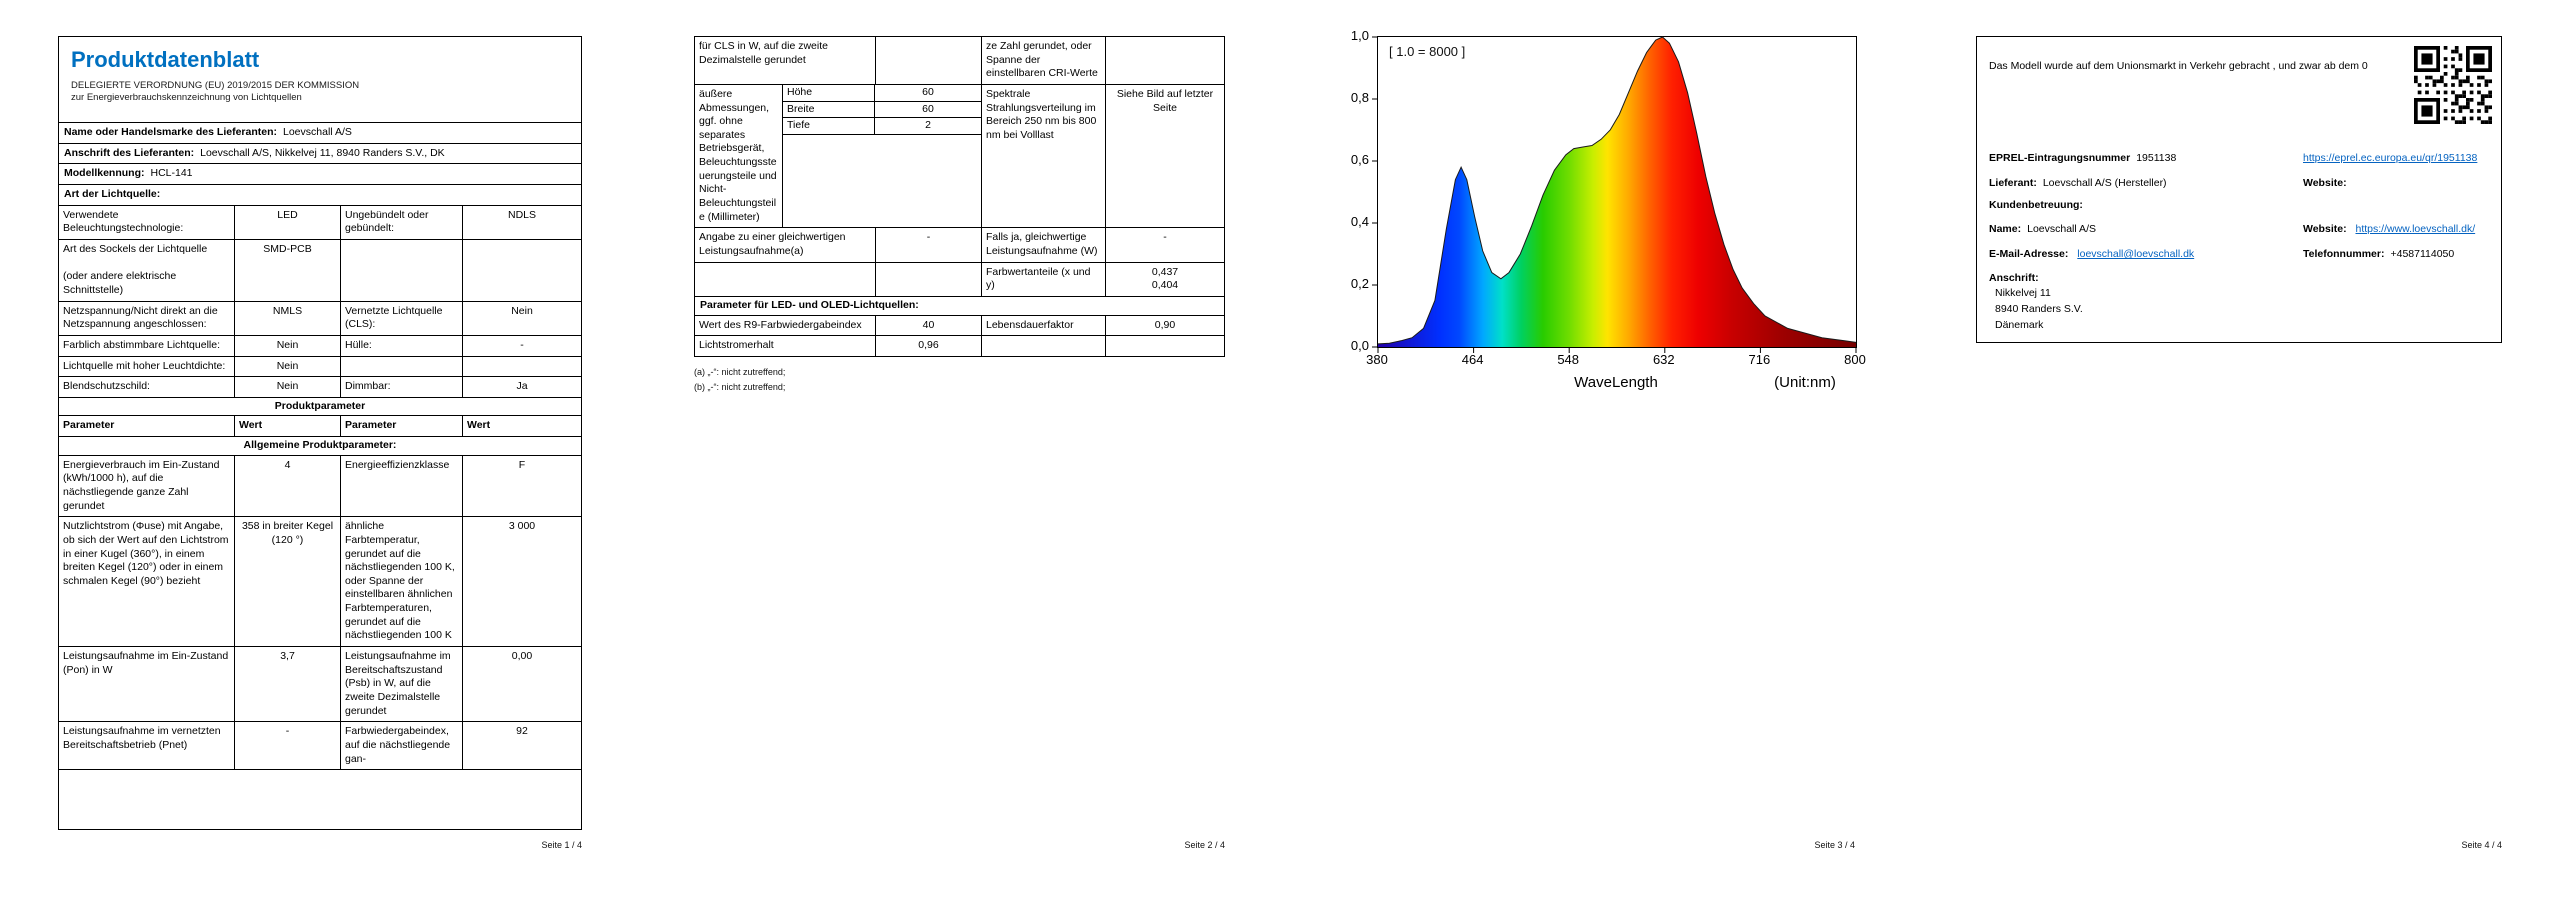 Image resolution: width=2560 pixels, height=905 pixels. Describe the element at coordinates (929, 346) in the screenshot. I see `param-value: 0,96` at that location.